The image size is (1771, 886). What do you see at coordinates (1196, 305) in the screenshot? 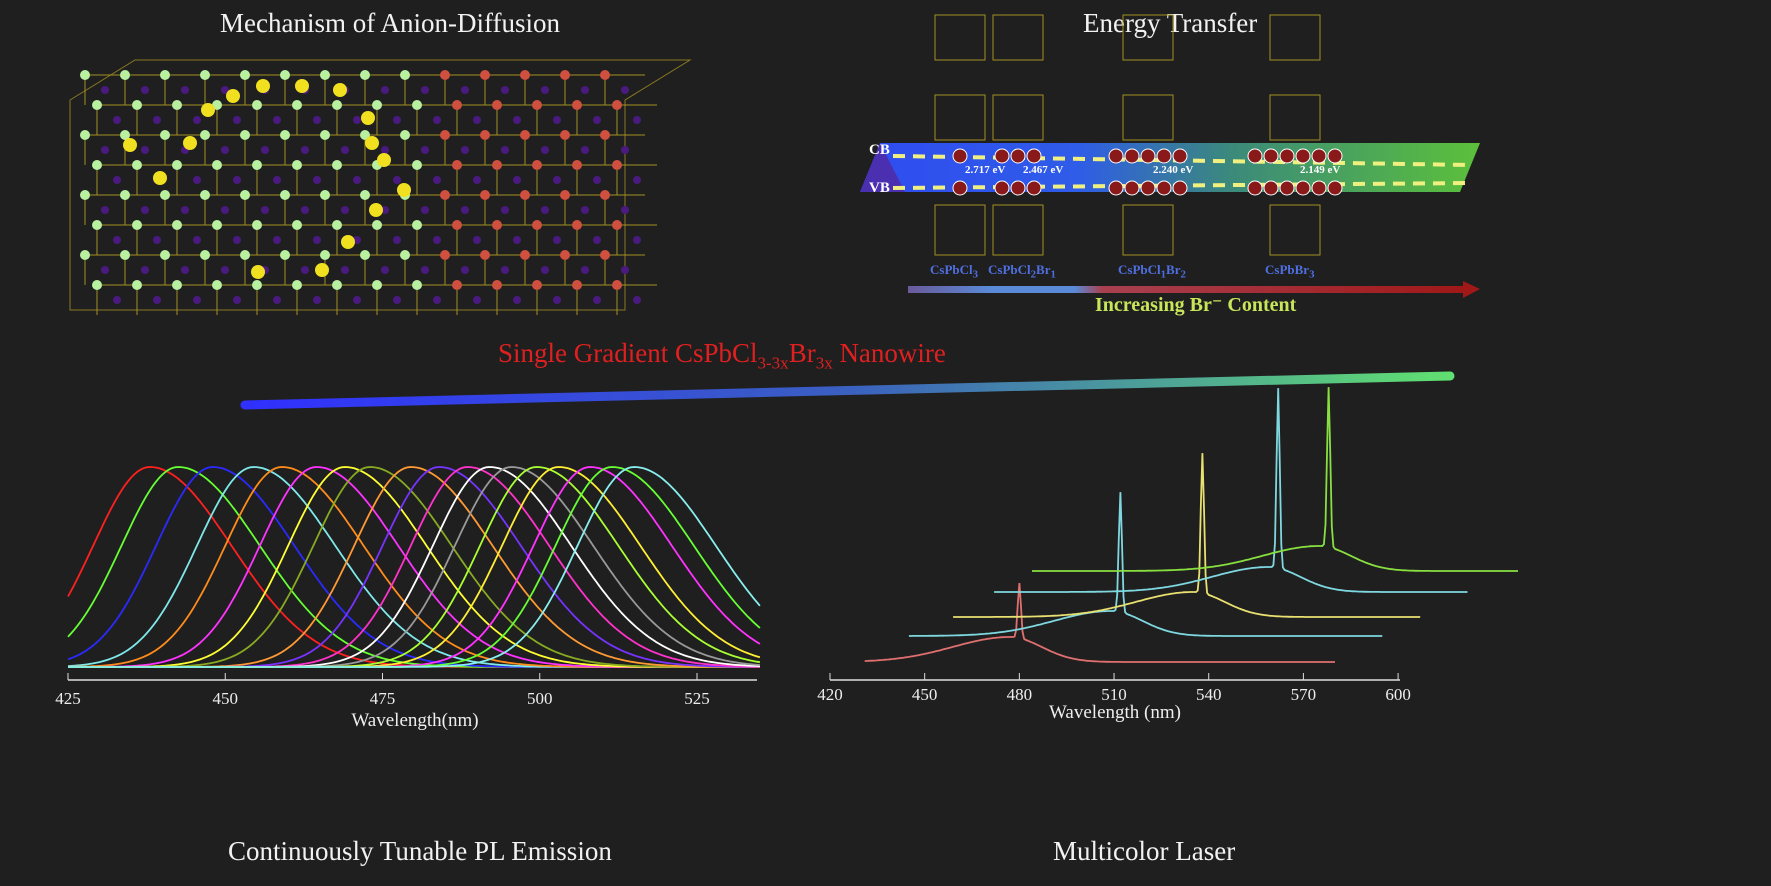
I see `increasing-br-label: Increasing Br⁻ Content` at bounding box center [1196, 305].